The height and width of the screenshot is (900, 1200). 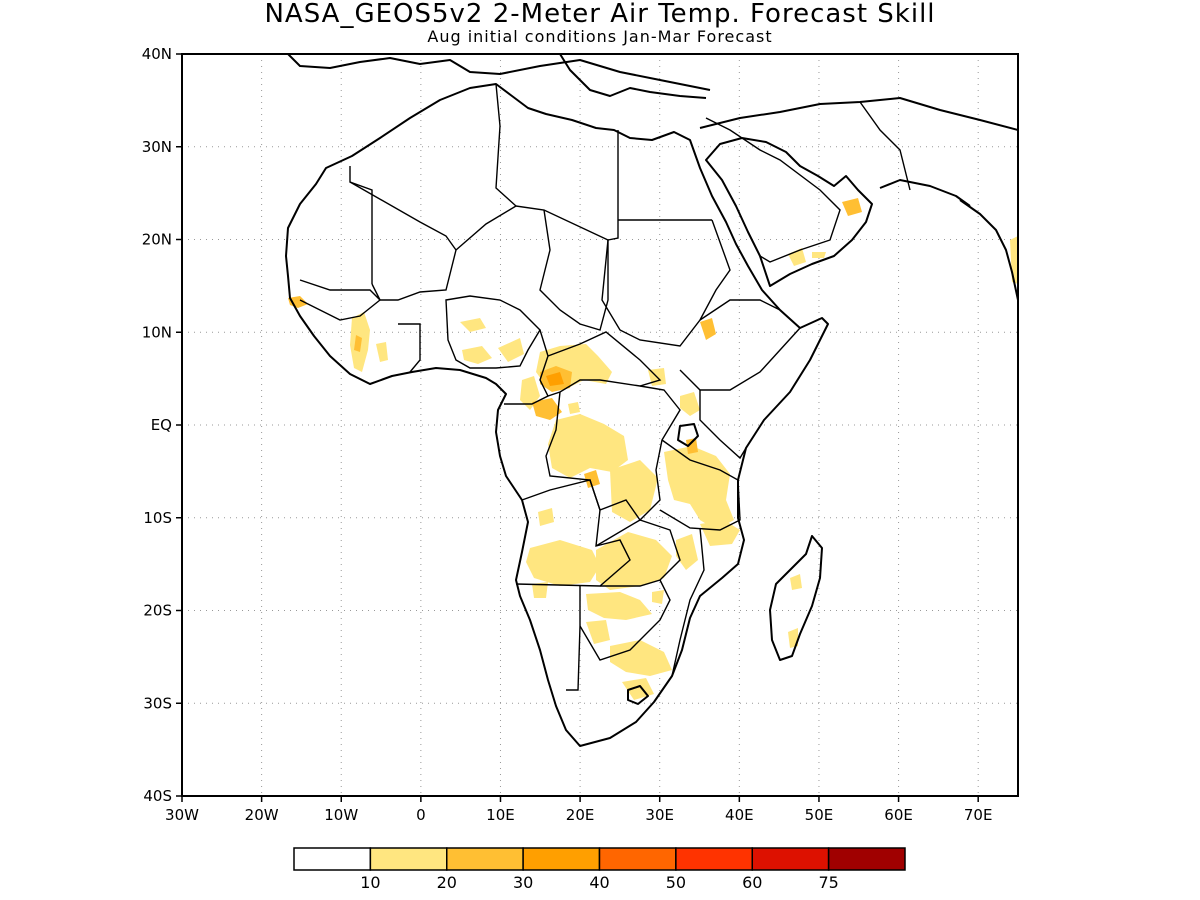 What do you see at coordinates (157, 796) in the screenshot?
I see `lat-tick-label: 40S` at bounding box center [157, 796].